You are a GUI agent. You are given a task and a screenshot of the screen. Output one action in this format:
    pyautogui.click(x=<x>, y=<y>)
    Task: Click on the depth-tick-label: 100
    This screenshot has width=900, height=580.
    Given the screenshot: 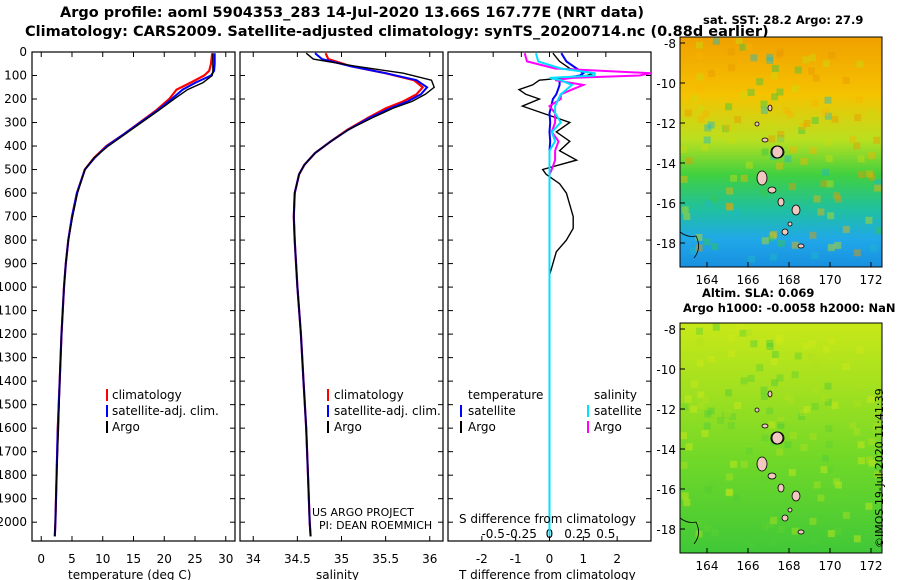 What is the action you would take?
    pyautogui.click(x=15, y=76)
    